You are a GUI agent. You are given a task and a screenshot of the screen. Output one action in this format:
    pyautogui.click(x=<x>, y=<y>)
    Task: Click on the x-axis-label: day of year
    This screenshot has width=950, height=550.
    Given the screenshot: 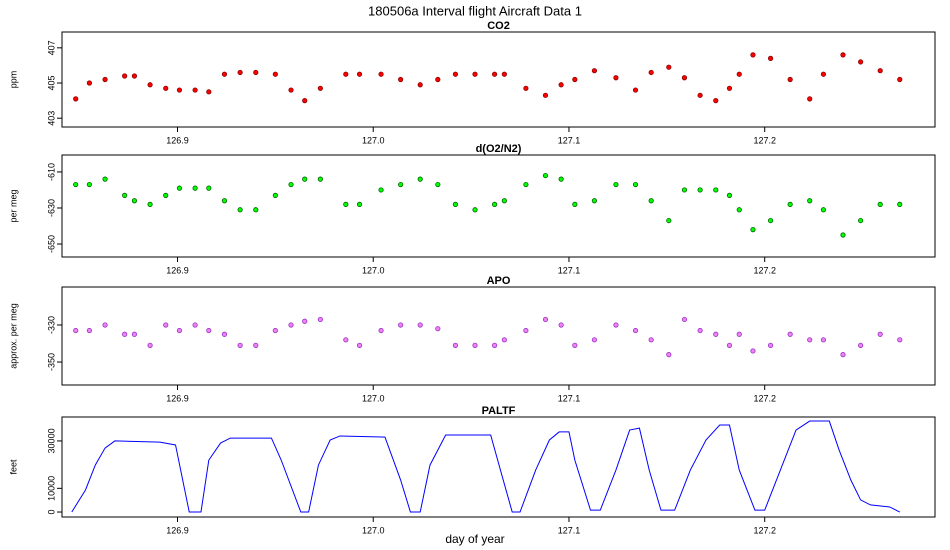 What is the action you would take?
    pyautogui.click(x=474, y=539)
    